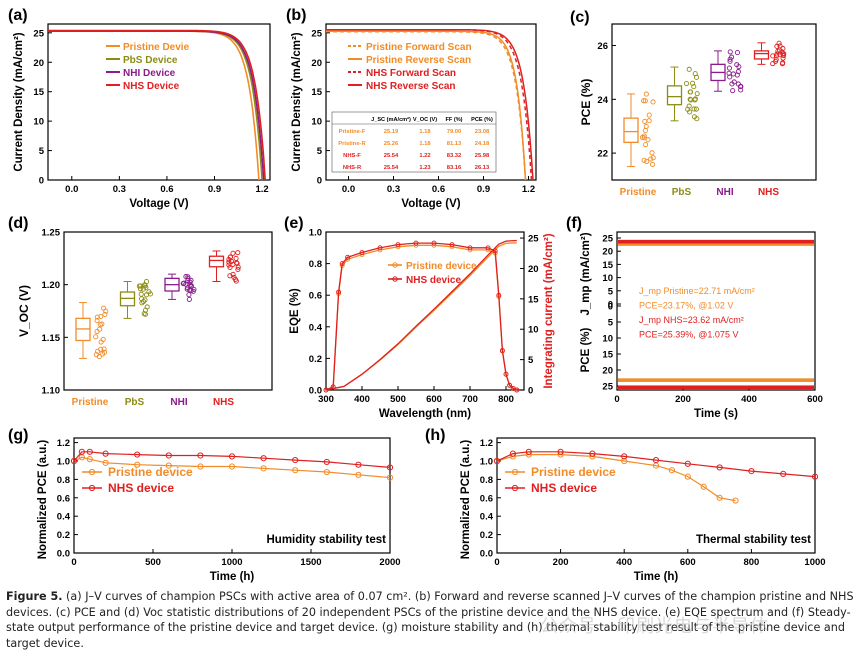  Describe the element at coordinates (43, 500) in the screenshot. I see `panel-g-ylabel: Normalized PCE (a.u.)` at that location.